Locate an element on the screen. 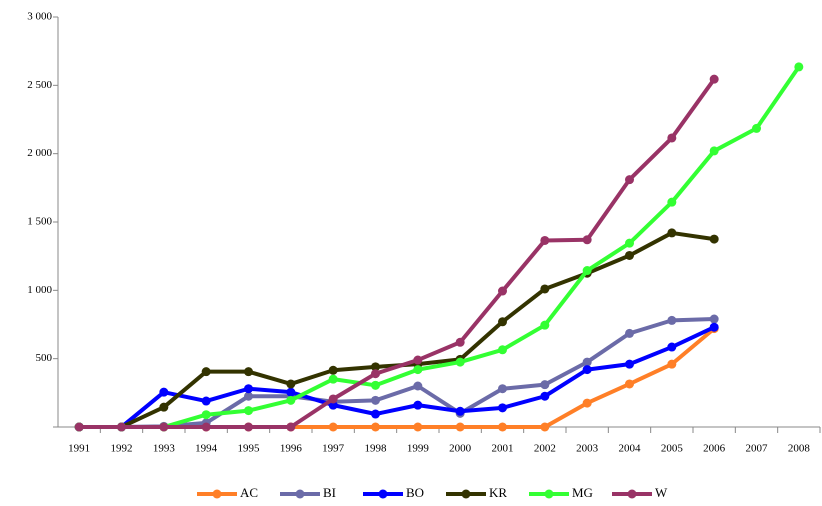 The width and height of the screenshot is (822, 506). legend-label: MG is located at coordinates (582, 492).